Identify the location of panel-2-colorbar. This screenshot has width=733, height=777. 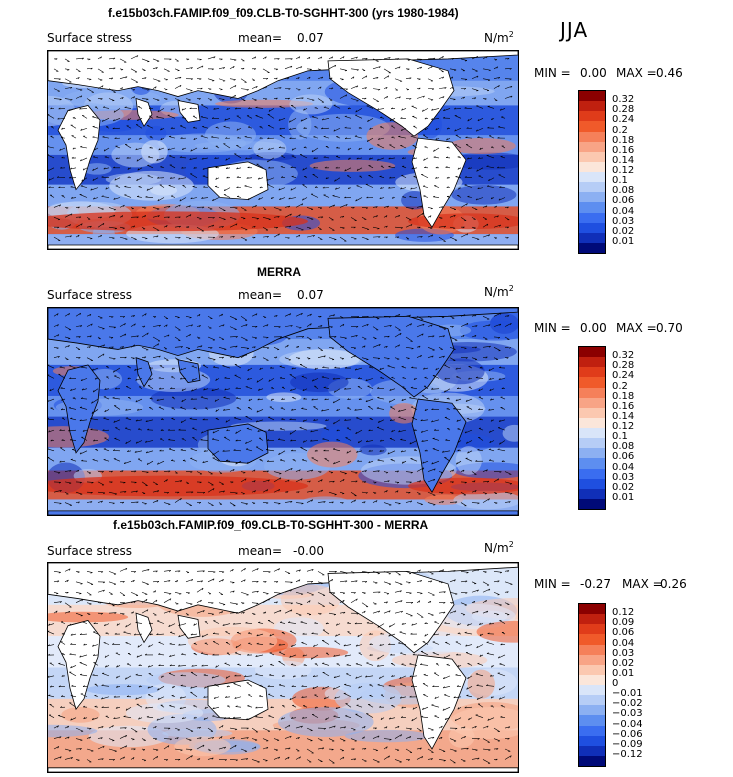
(592, 428).